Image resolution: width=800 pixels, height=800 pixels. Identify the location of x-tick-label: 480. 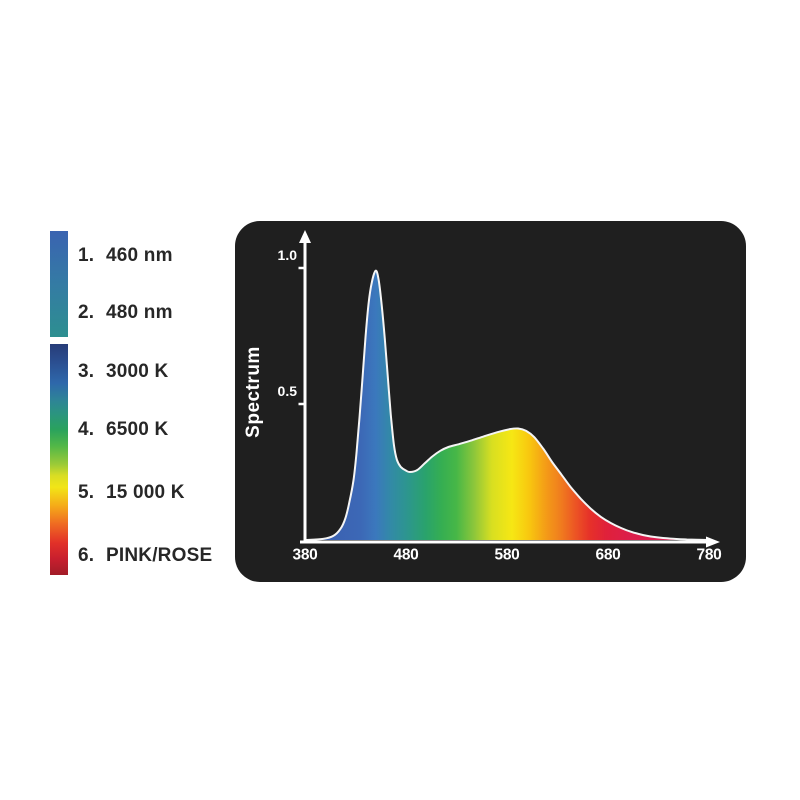
(406, 555).